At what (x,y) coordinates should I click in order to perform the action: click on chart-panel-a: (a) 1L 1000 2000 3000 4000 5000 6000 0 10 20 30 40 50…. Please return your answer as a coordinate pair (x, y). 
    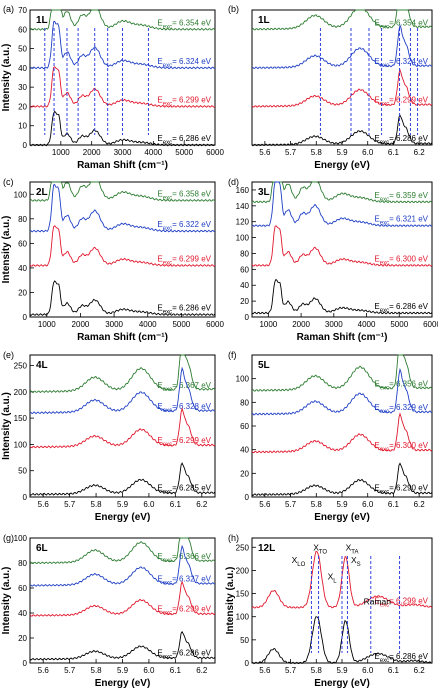
    Looking at the image, I should click on (112, 87).